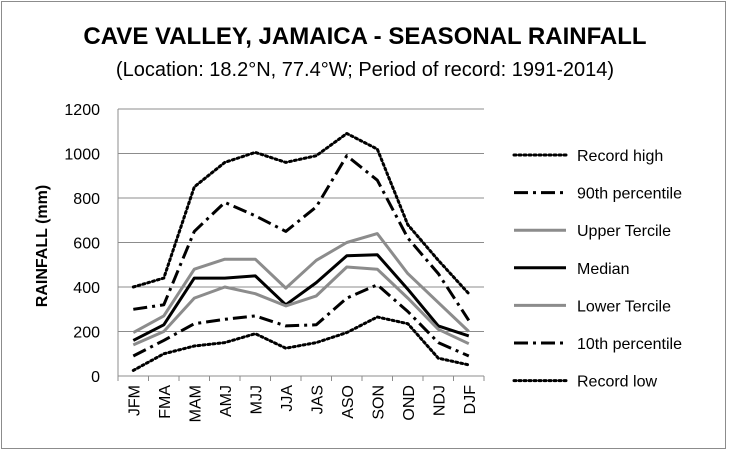 The width and height of the screenshot is (729, 452). What do you see at coordinates (409, 403) in the screenshot?
I see `x-tick-label: OND` at bounding box center [409, 403].